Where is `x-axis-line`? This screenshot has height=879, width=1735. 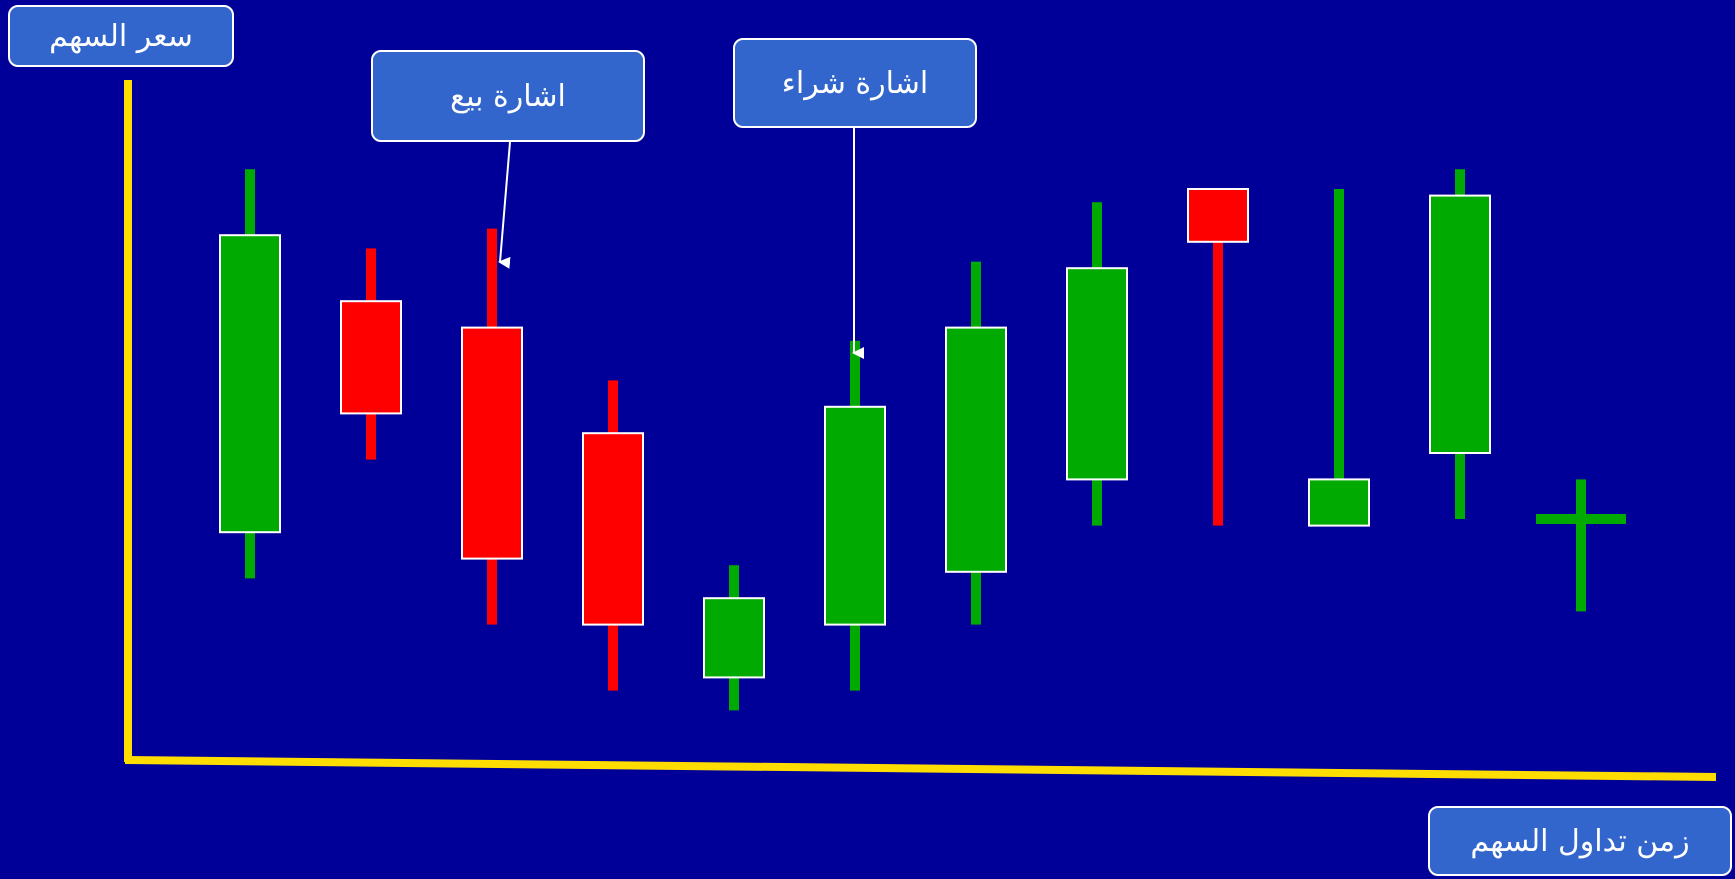 x-axis-line is located at coordinates (920, 768).